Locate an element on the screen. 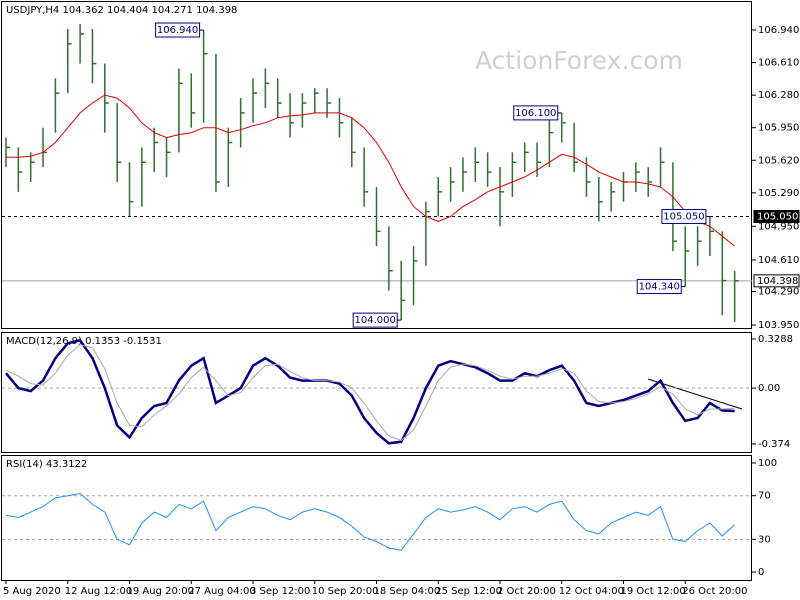 The image size is (800, 600). x-tick-label: 18 Sep 04:00 is located at coordinates (407, 591).